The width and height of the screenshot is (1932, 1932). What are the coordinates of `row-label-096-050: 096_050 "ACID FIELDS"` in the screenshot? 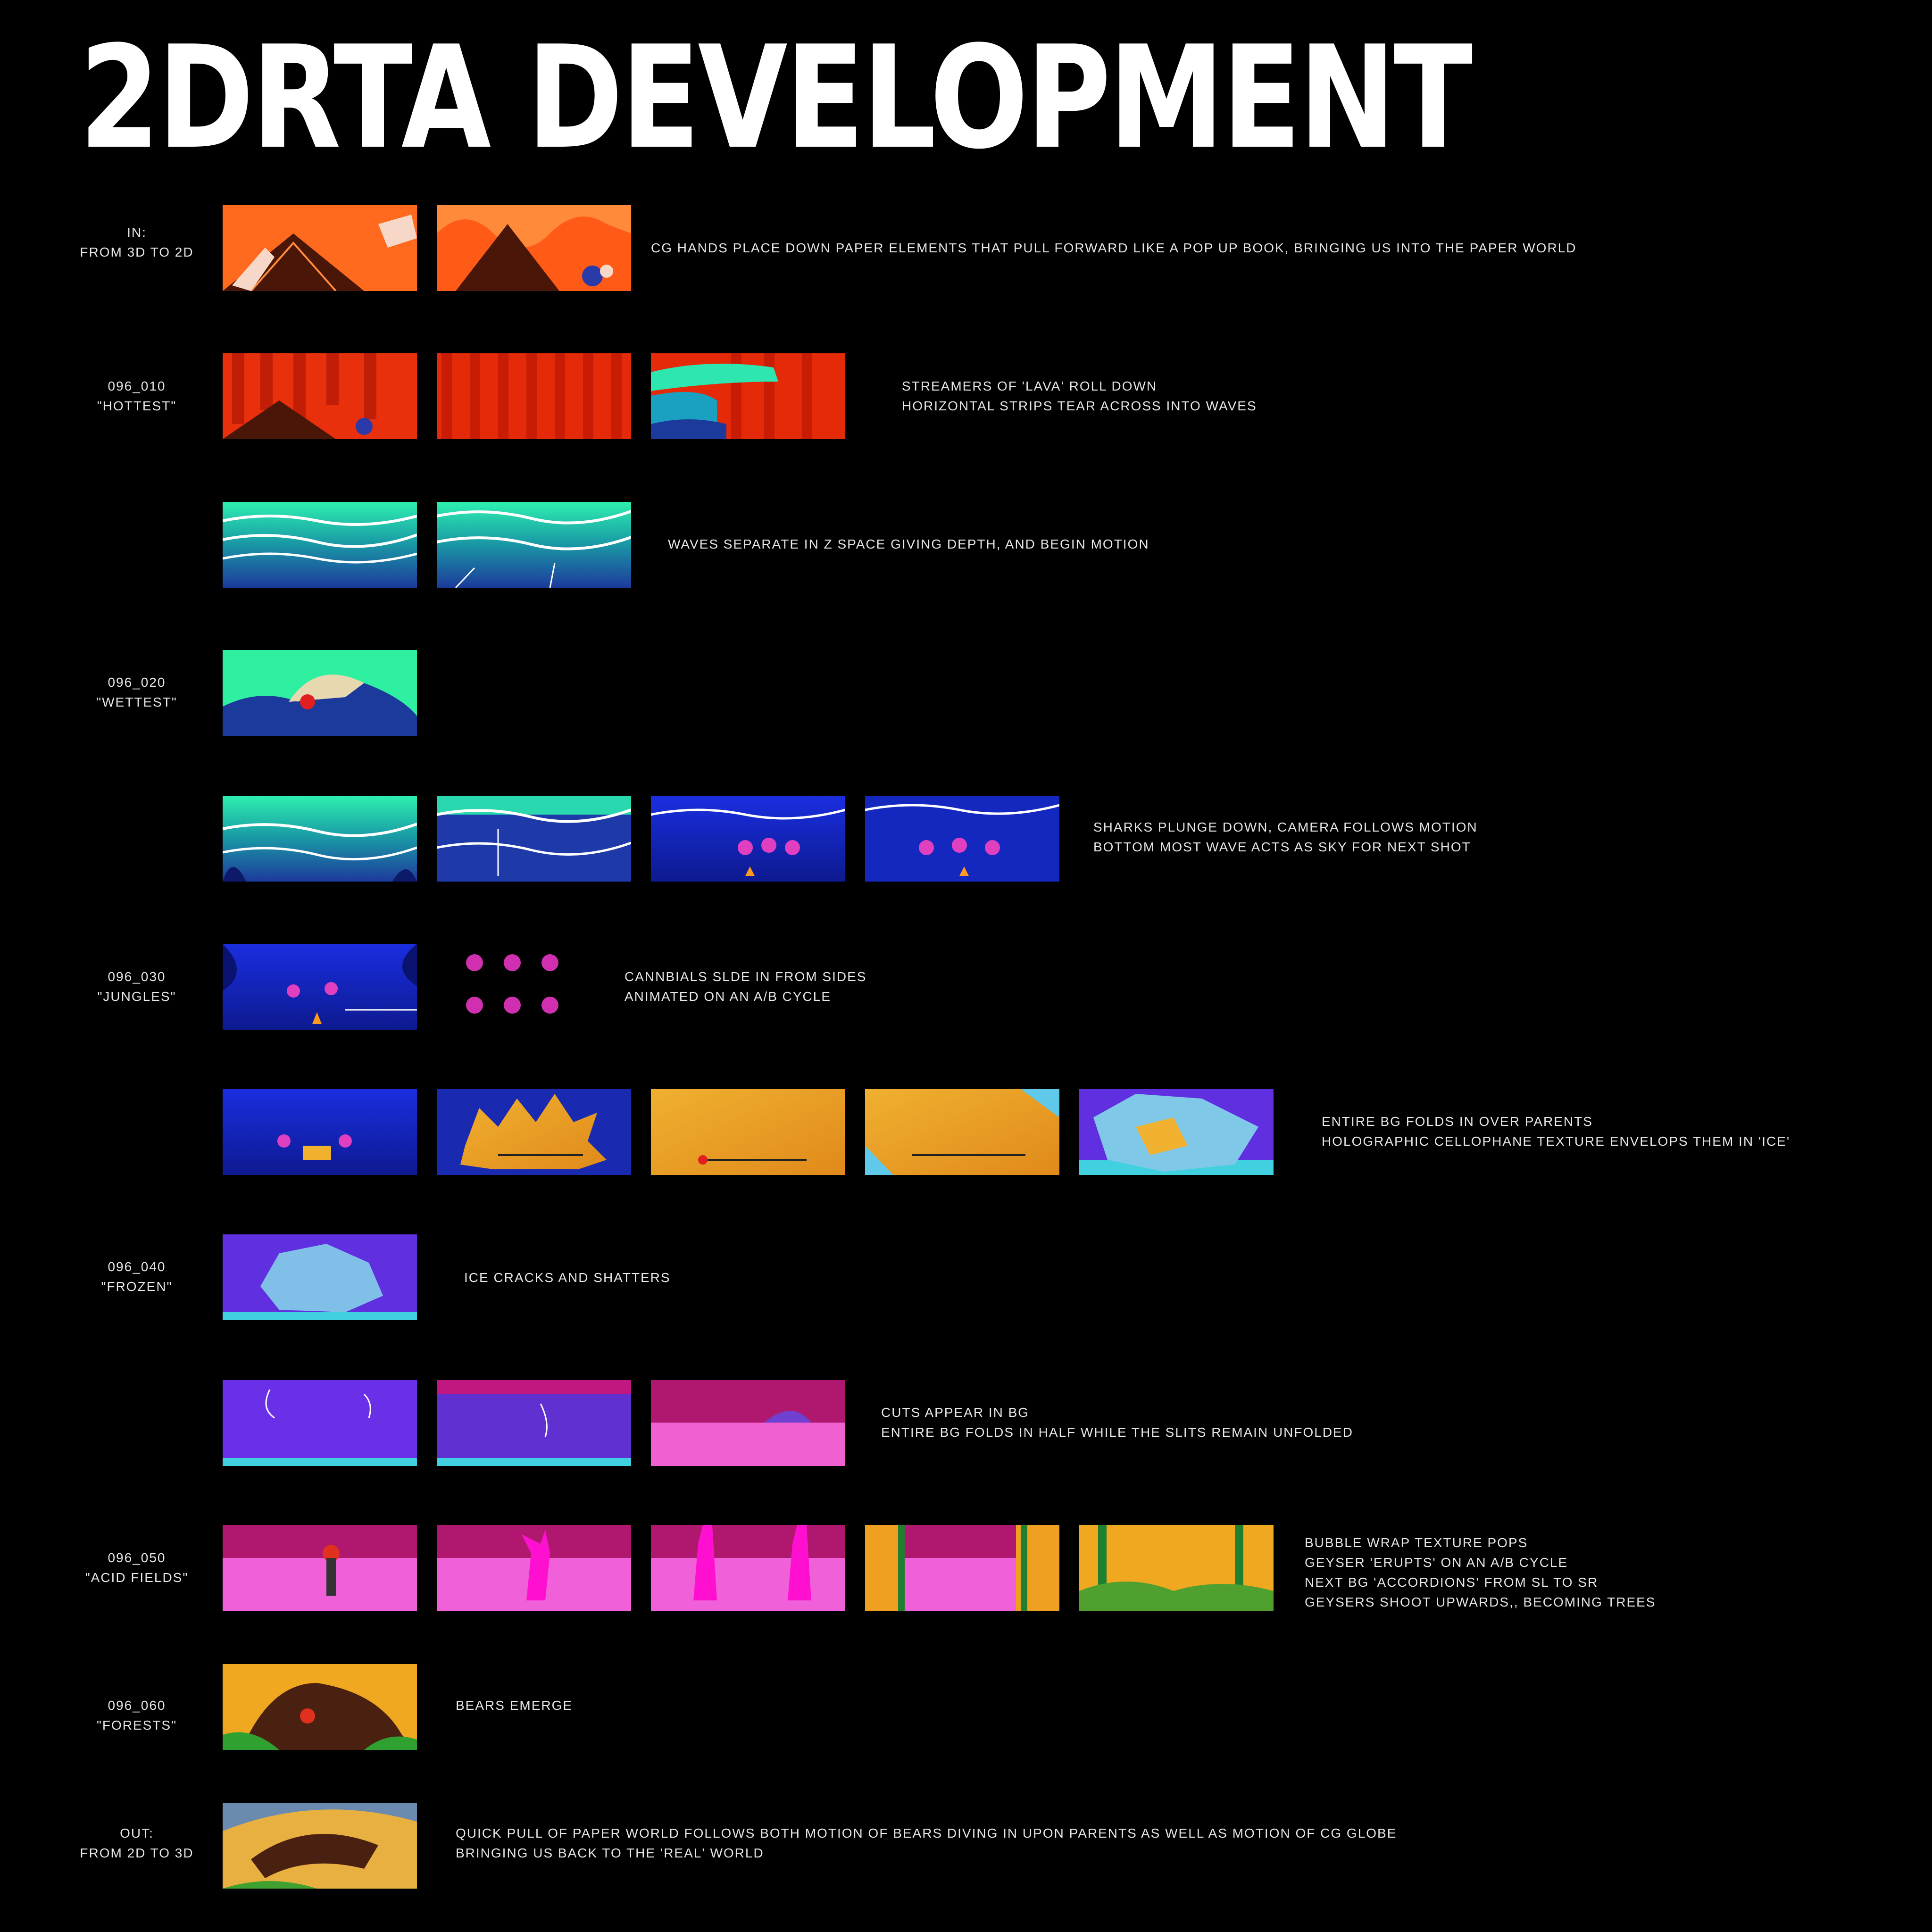 It's located at (137, 1567).